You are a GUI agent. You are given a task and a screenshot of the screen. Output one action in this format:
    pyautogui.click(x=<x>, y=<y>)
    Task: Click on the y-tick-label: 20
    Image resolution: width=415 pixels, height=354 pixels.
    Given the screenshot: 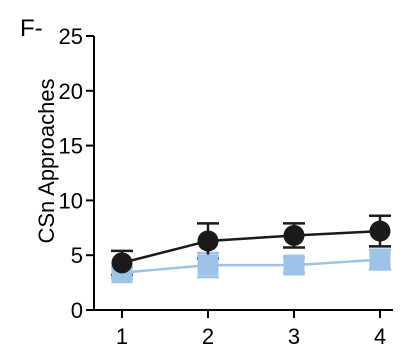 What is the action you would take?
    pyautogui.click(x=71, y=91)
    